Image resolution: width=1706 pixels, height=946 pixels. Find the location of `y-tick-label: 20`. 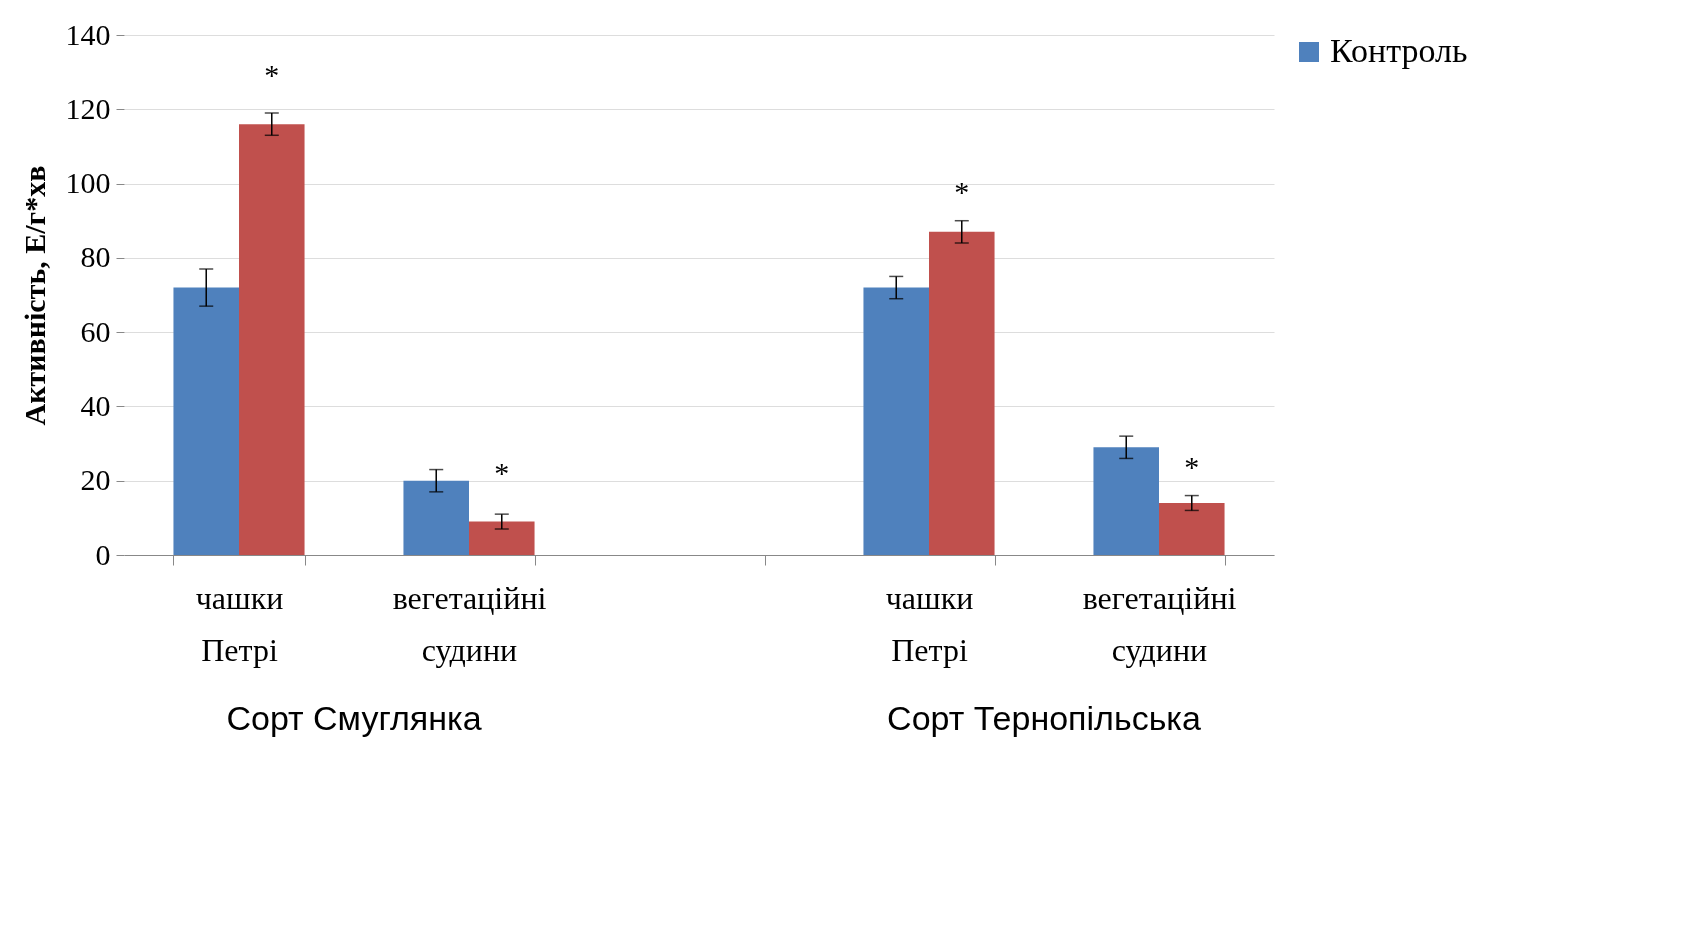

y-tick-label: 20 is located at coordinates (95, 480).